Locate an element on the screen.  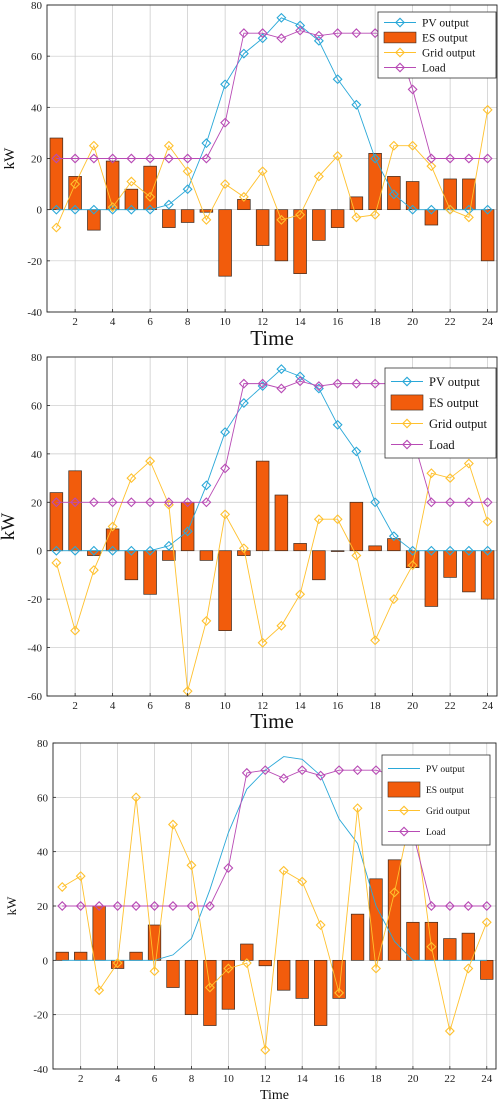
x-tick-label: 10 is located at coordinates (229, 1079).